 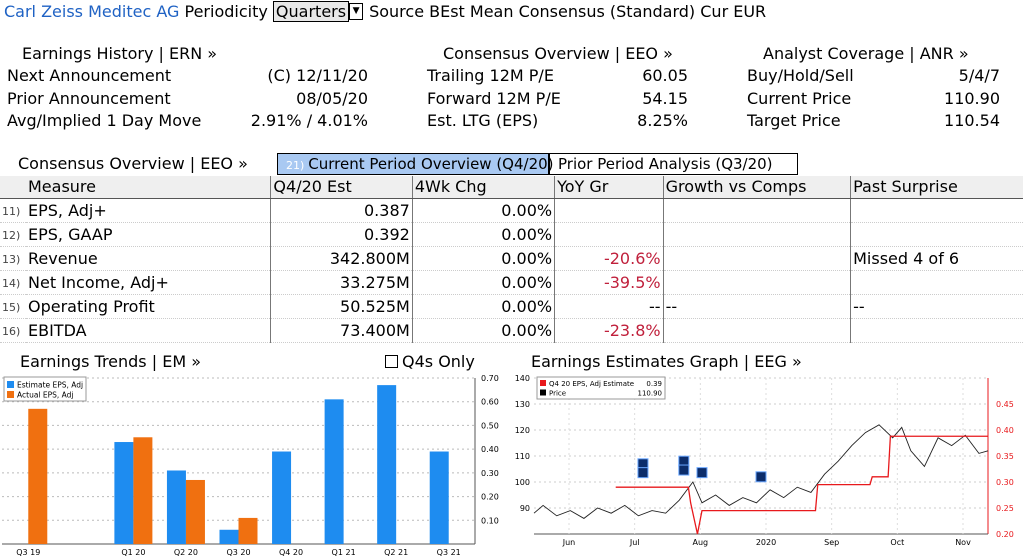 What do you see at coordinates (609, 282) in the screenshot?
I see `yoy-cell: -39.5%` at bounding box center [609, 282].